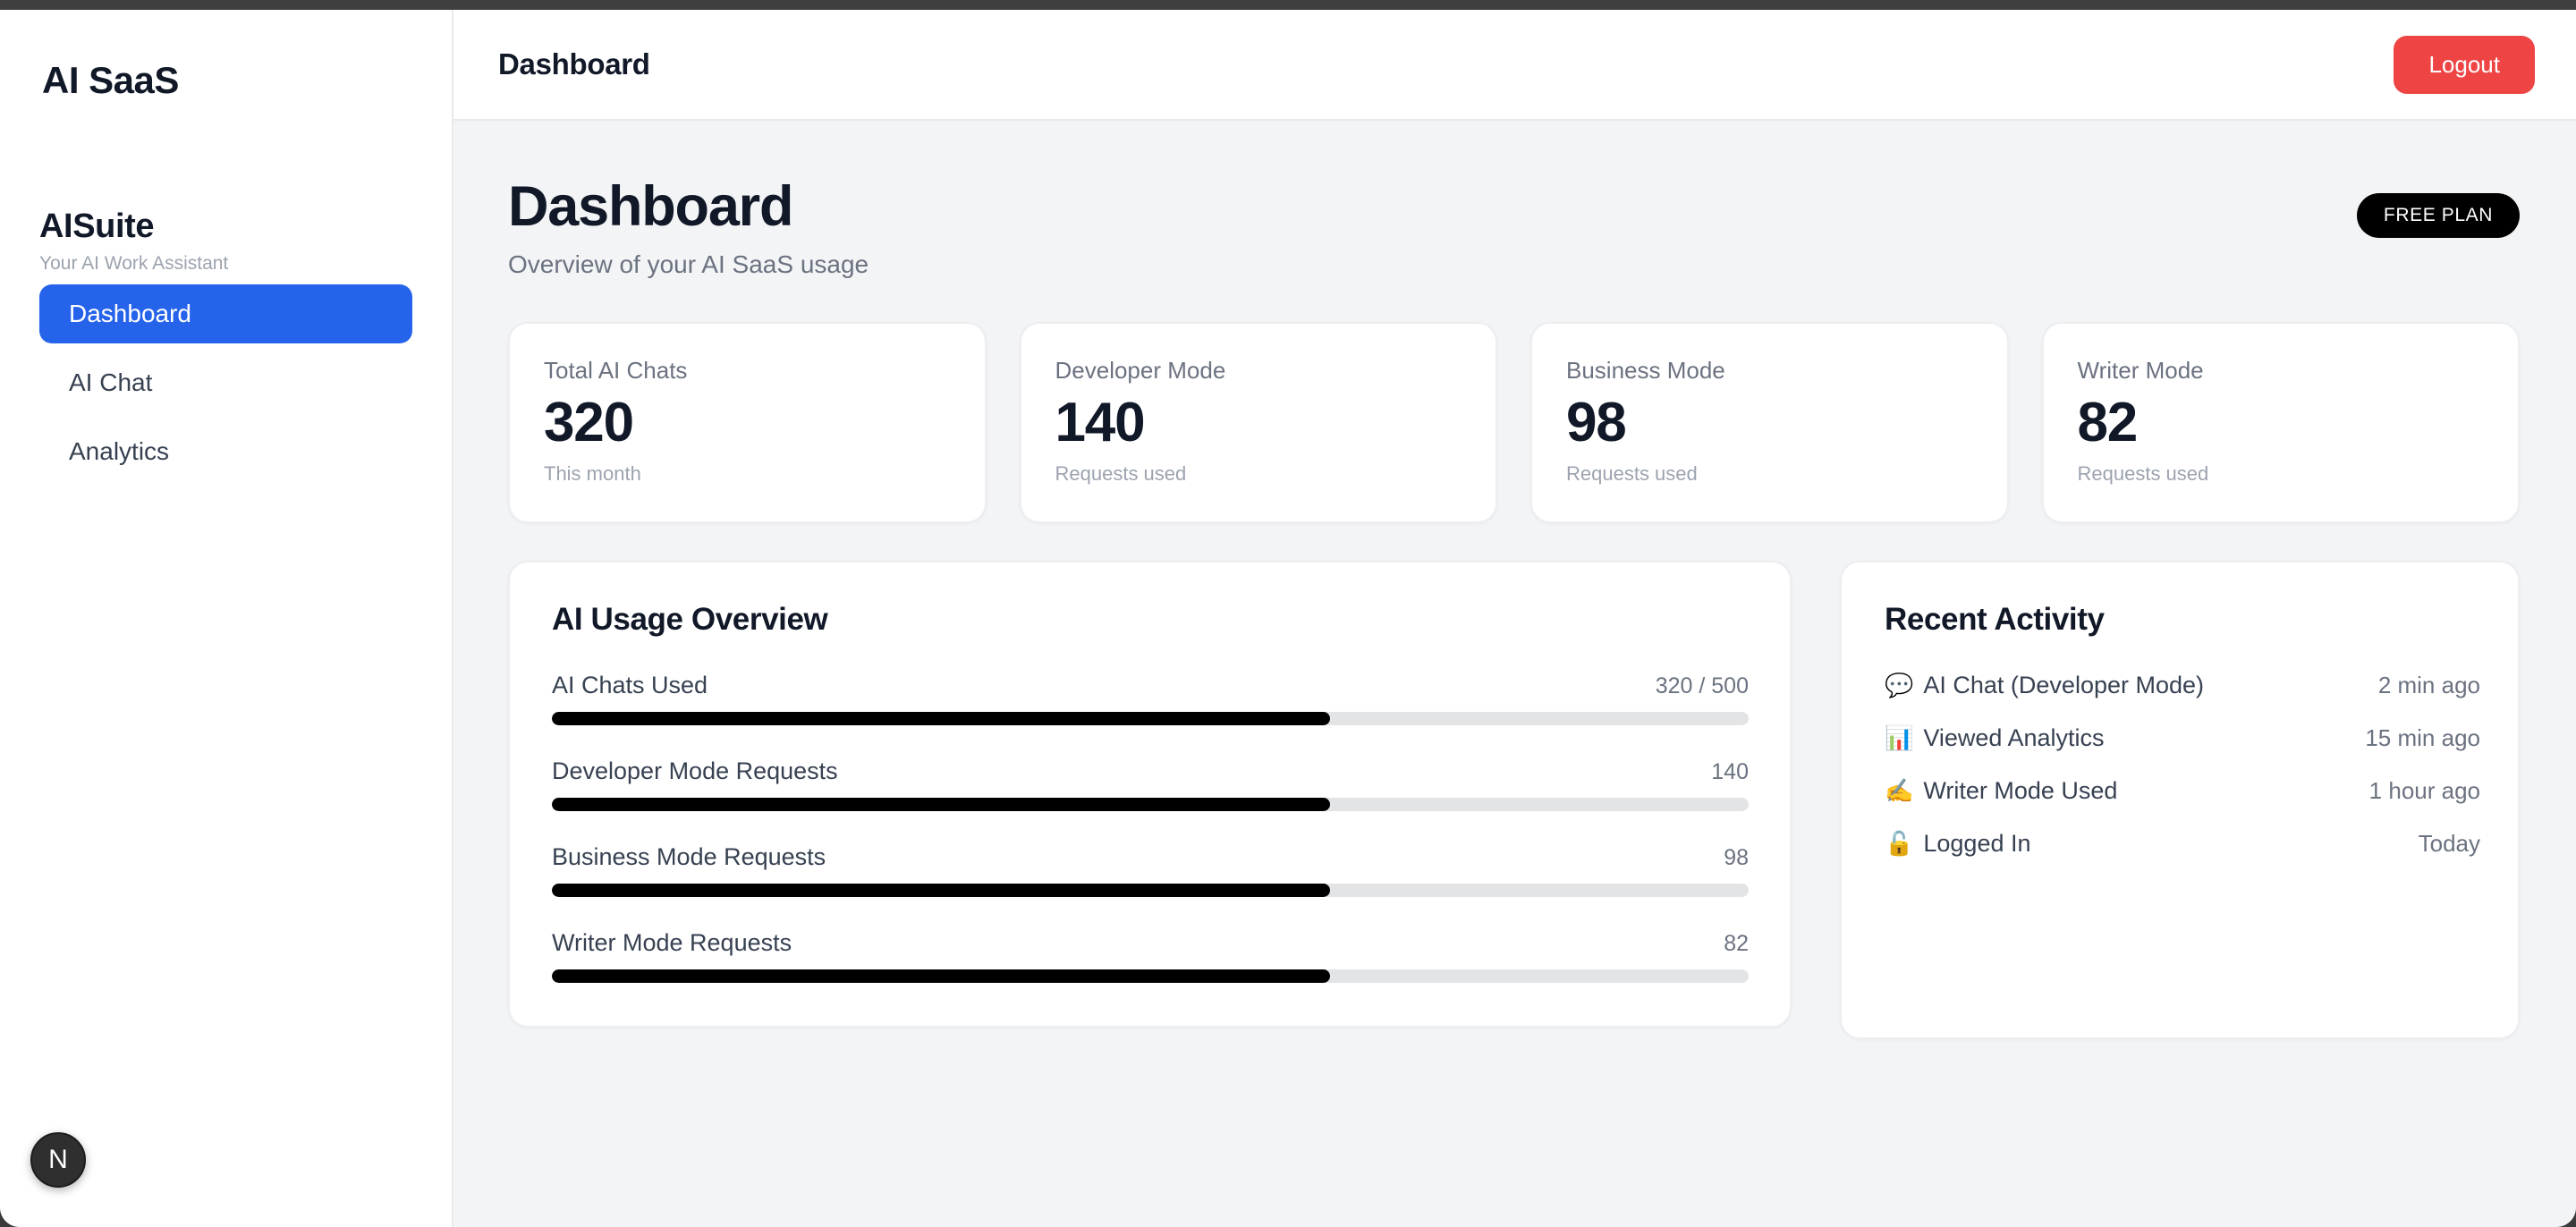 The width and height of the screenshot is (2576, 1227). What do you see at coordinates (1100, 423) in the screenshot?
I see `stat-value: 140` at bounding box center [1100, 423].